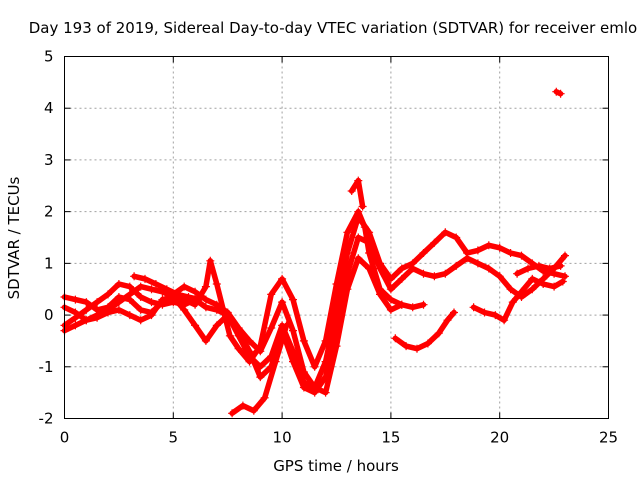 The width and height of the screenshot is (640, 480). Describe the element at coordinates (65, 438) in the screenshot. I see `x-tick-label: 0` at that location.